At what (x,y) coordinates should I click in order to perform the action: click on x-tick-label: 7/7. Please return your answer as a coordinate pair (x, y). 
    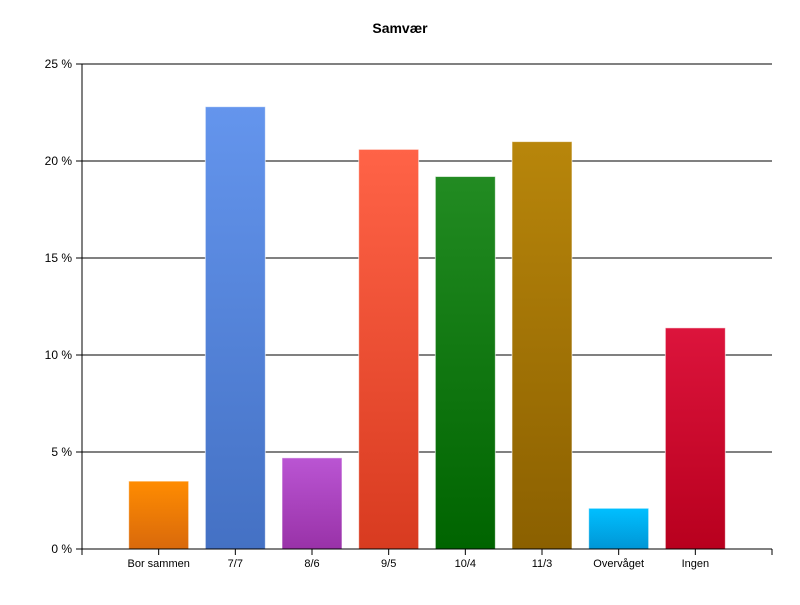
    Looking at the image, I should click on (235, 564).